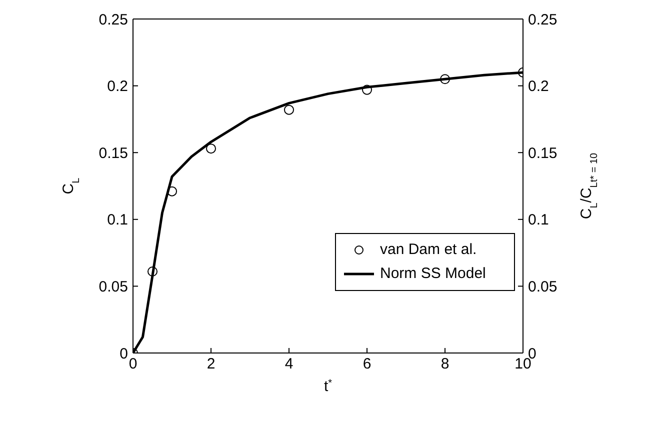 This screenshot has height=445, width=659. What do you see at coordinates (543, 153) in the screenshot?
I see `y2-tick-label: 0.15` at bounding box center [543, 153].